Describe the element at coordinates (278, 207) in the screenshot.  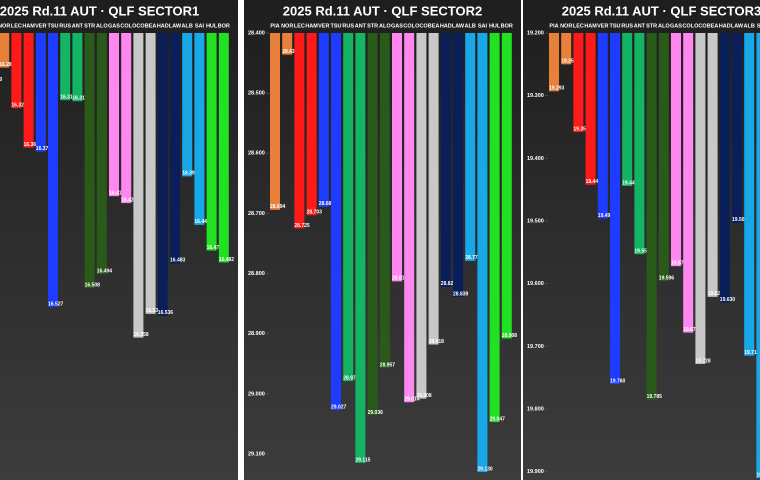
I see `value-label: 28.694` at that location.